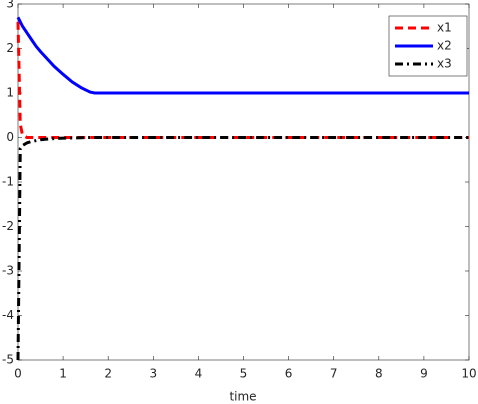 This screenshot has height=404, width=478. I want to click on x-tick-label: 8, so click(379, 374).